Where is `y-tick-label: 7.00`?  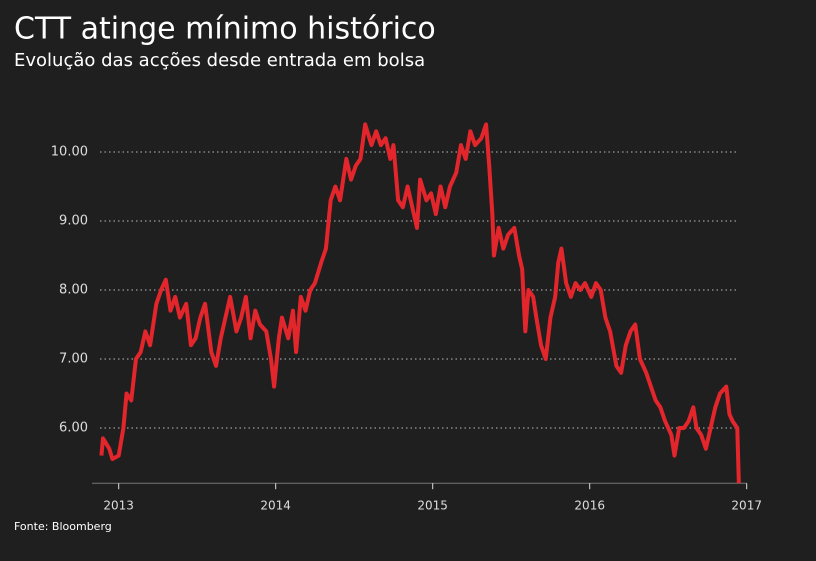
y-tick-label: 7.00 is located at coordinates (73, 359).